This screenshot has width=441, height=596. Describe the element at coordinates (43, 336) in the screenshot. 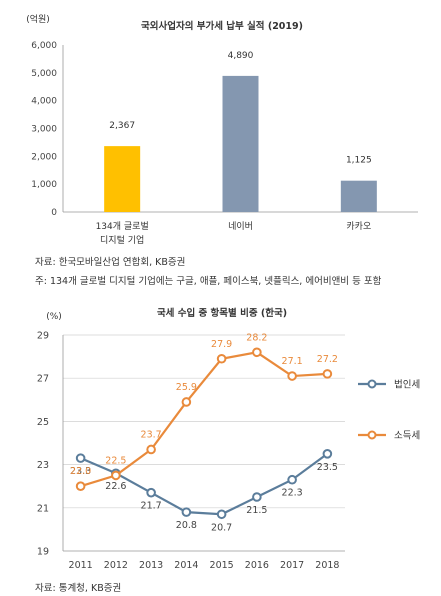

I see `line-y-tick-label: 29` at that location.